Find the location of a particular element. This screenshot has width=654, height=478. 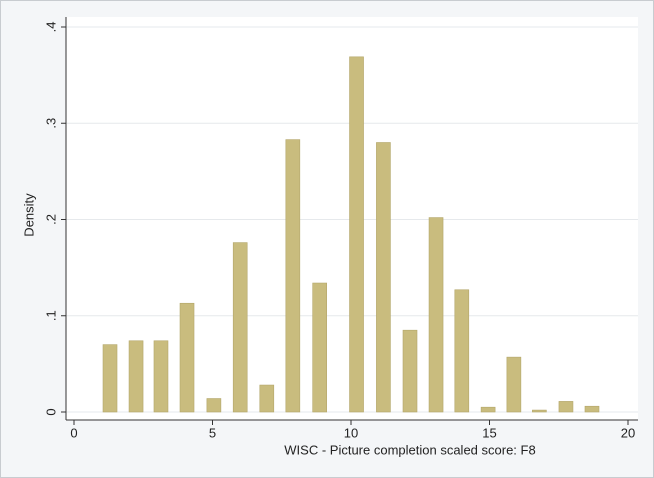

y-axis-title: Density is located at coordinates (28, 215).